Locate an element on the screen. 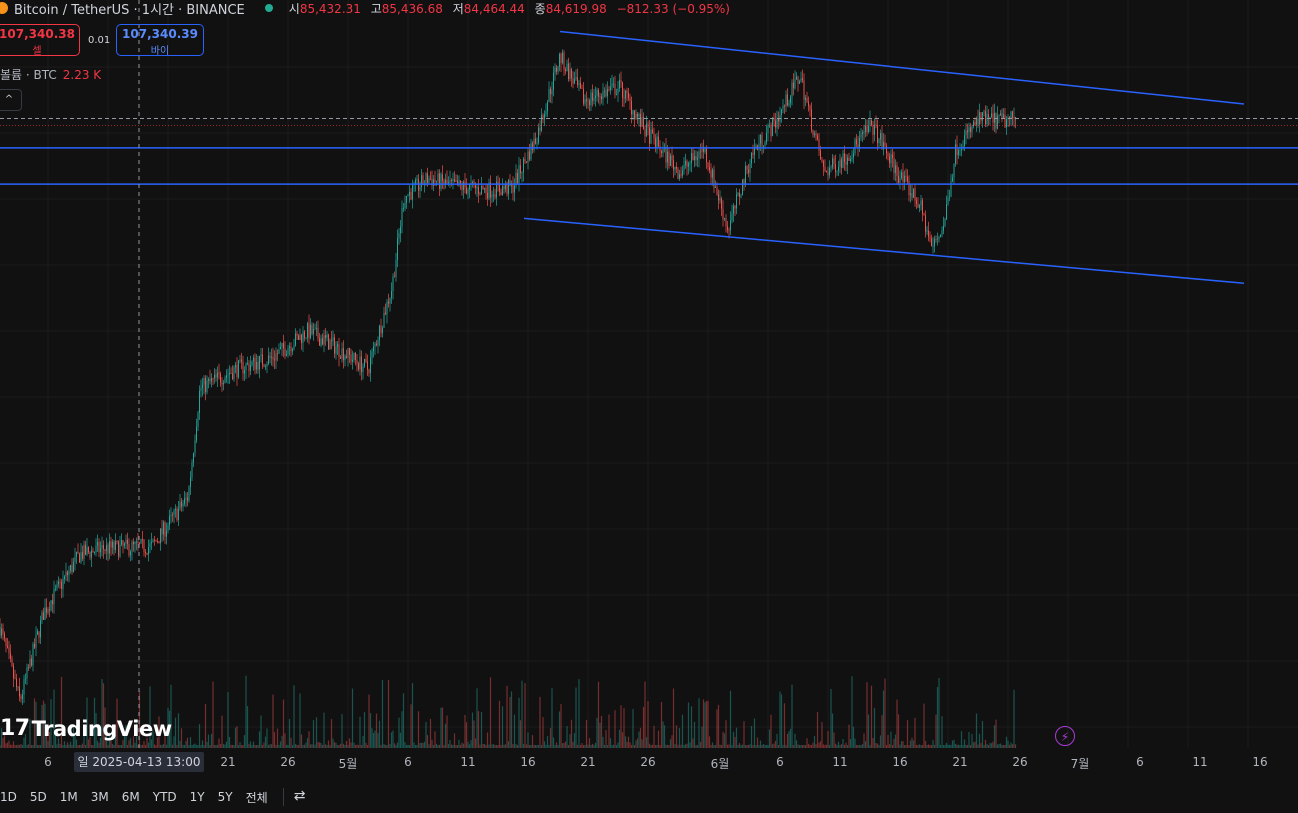 This screenshot has width=1298, height=813. symbol-title: Bitcoin / TetherUS · 1시간 · BINANCE is located at coordinates (129, 10).